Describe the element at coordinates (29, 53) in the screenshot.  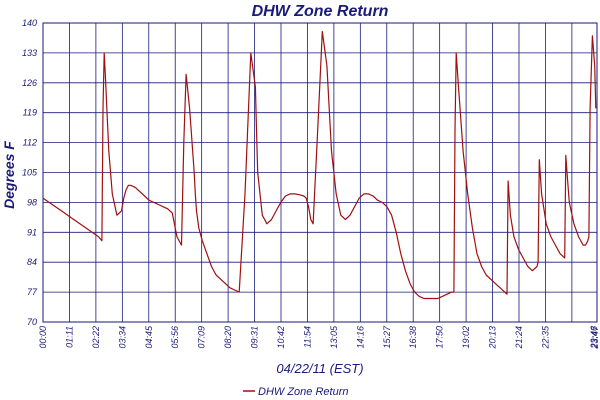
I see `y-tick-label: 133` at that location.